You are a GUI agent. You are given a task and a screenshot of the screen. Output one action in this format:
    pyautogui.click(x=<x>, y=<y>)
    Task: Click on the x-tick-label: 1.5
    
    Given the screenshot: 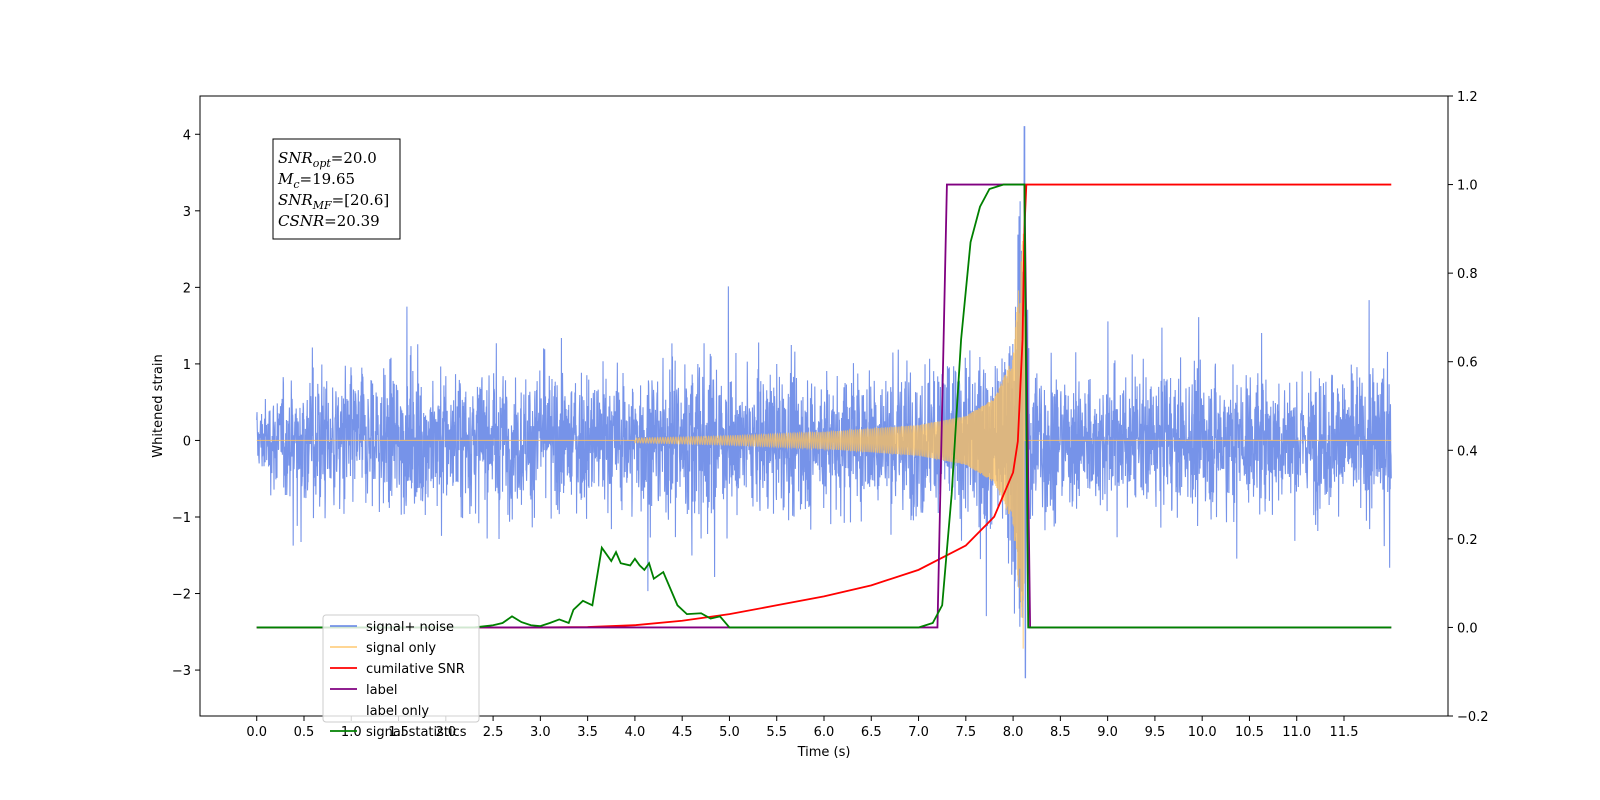 What is the action you would take?
    pyautogui.click(x=398, y=732)
    